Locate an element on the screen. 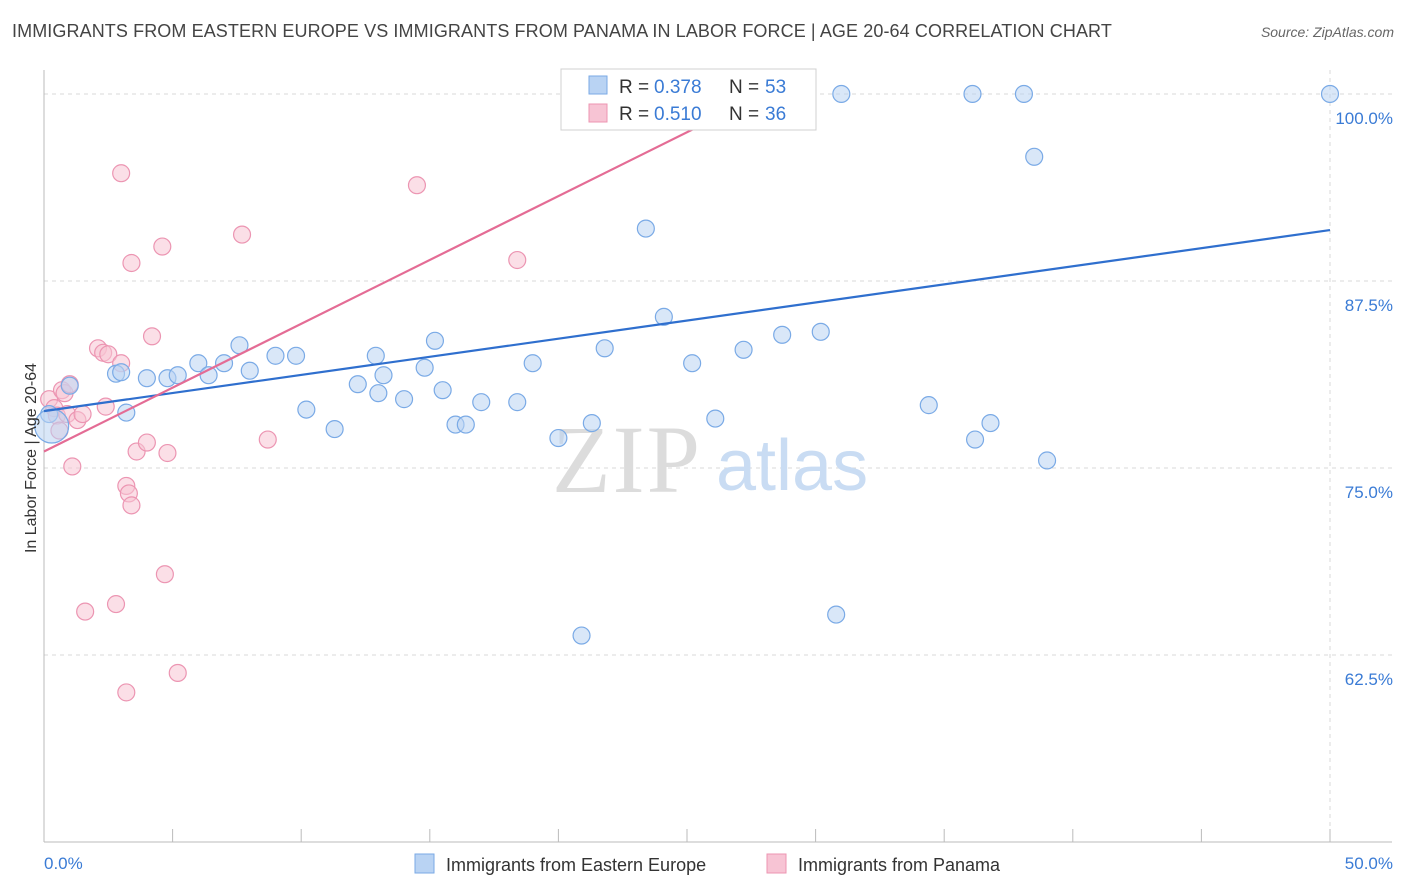 The image size is (1406, 892). stats-r-value-blue: 0.378 is located at coordinates (678, 87).